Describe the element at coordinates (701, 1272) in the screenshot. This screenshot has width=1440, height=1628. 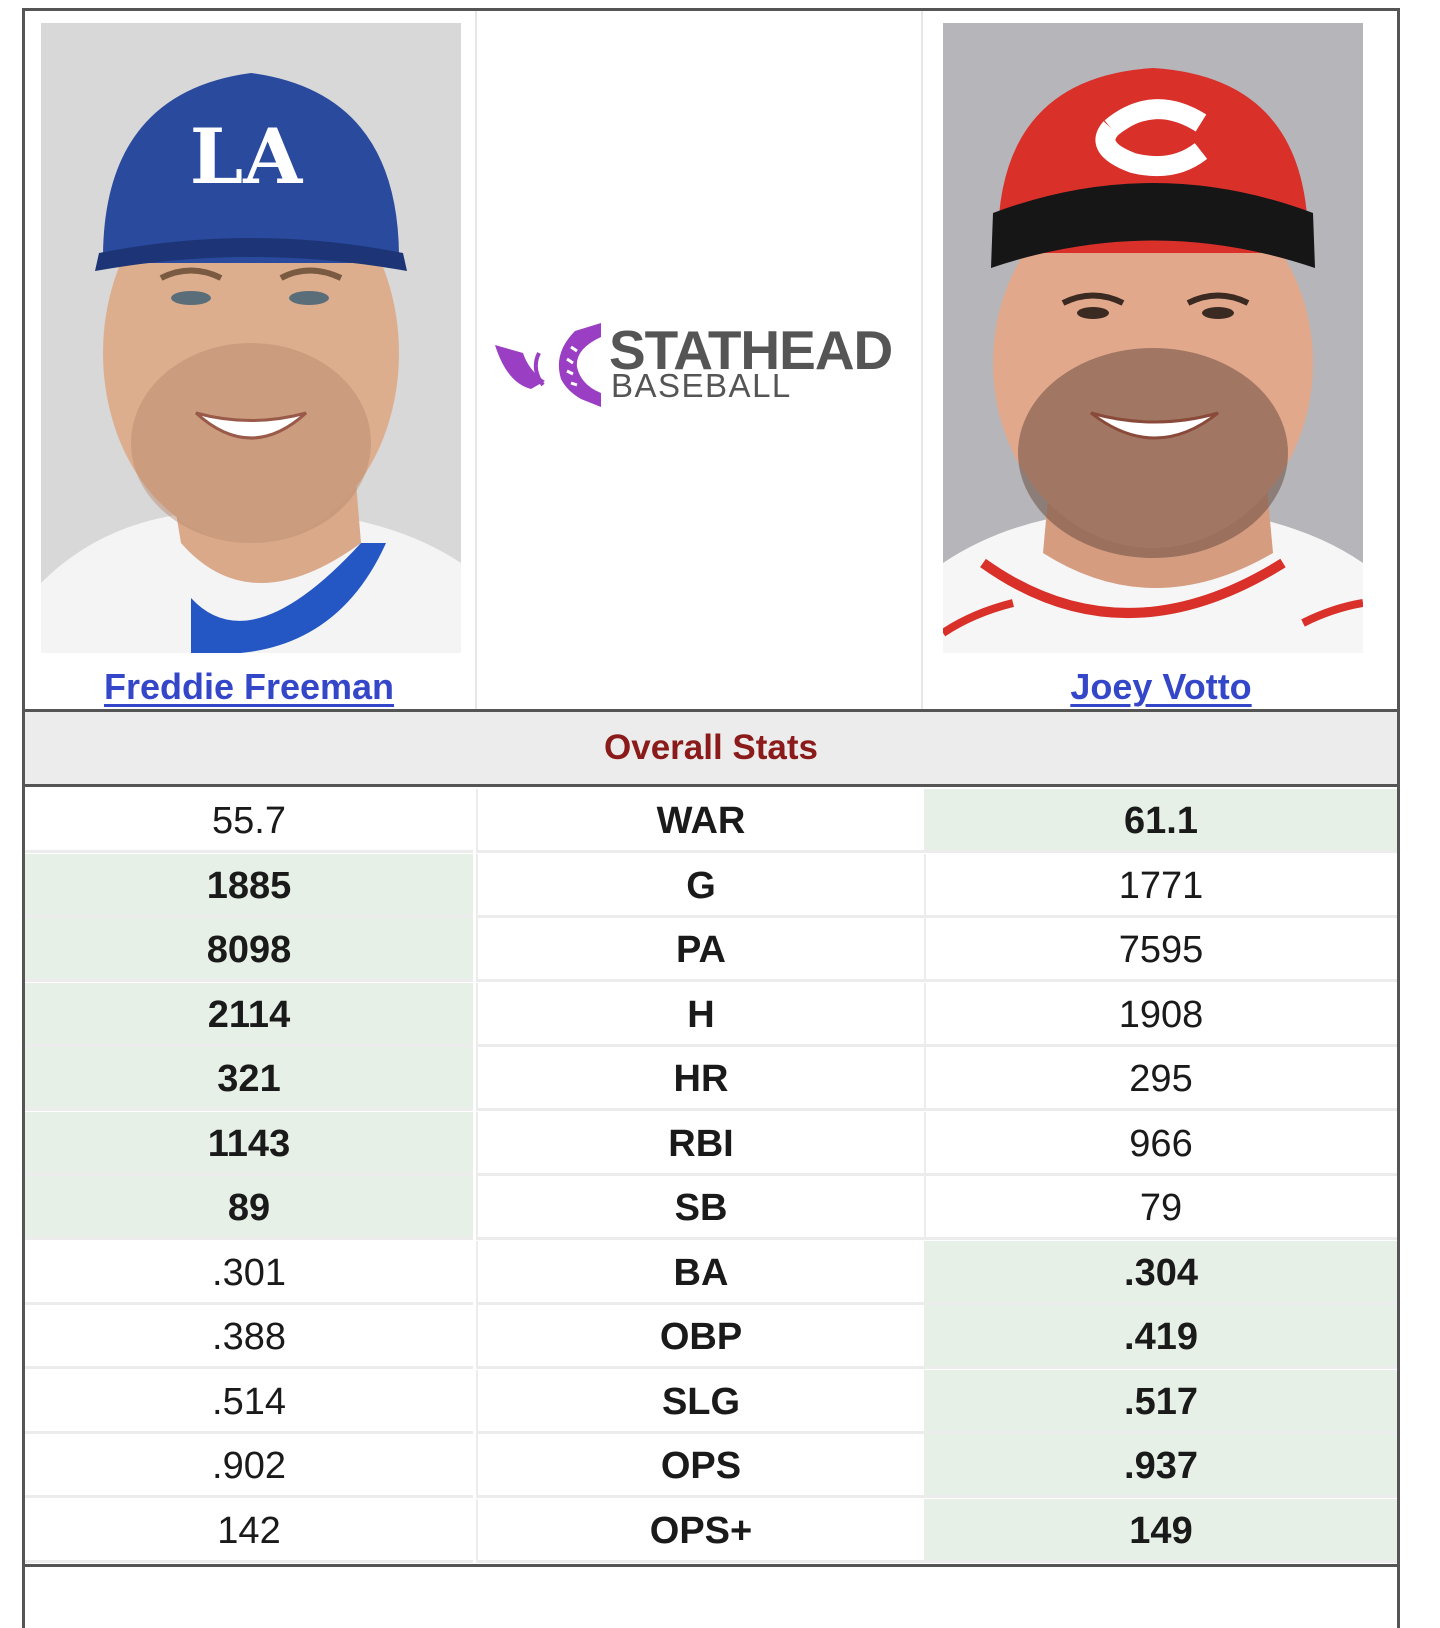
I see `stat-label: BA` at that location.